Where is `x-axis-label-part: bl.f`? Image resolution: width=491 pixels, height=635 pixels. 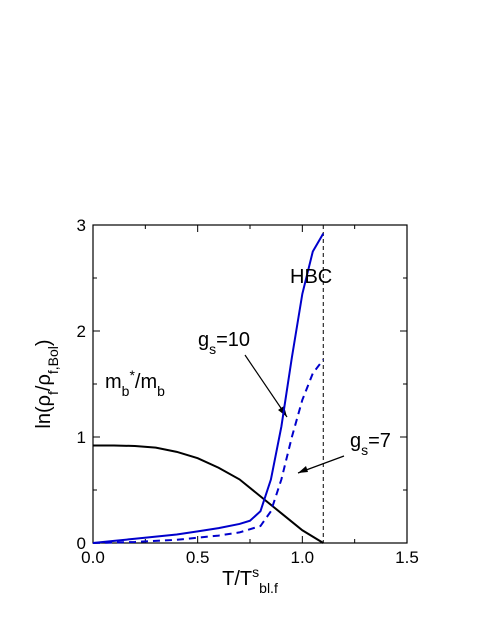 x-axis-label-part: bl.f is located at coordinates (268, 588).